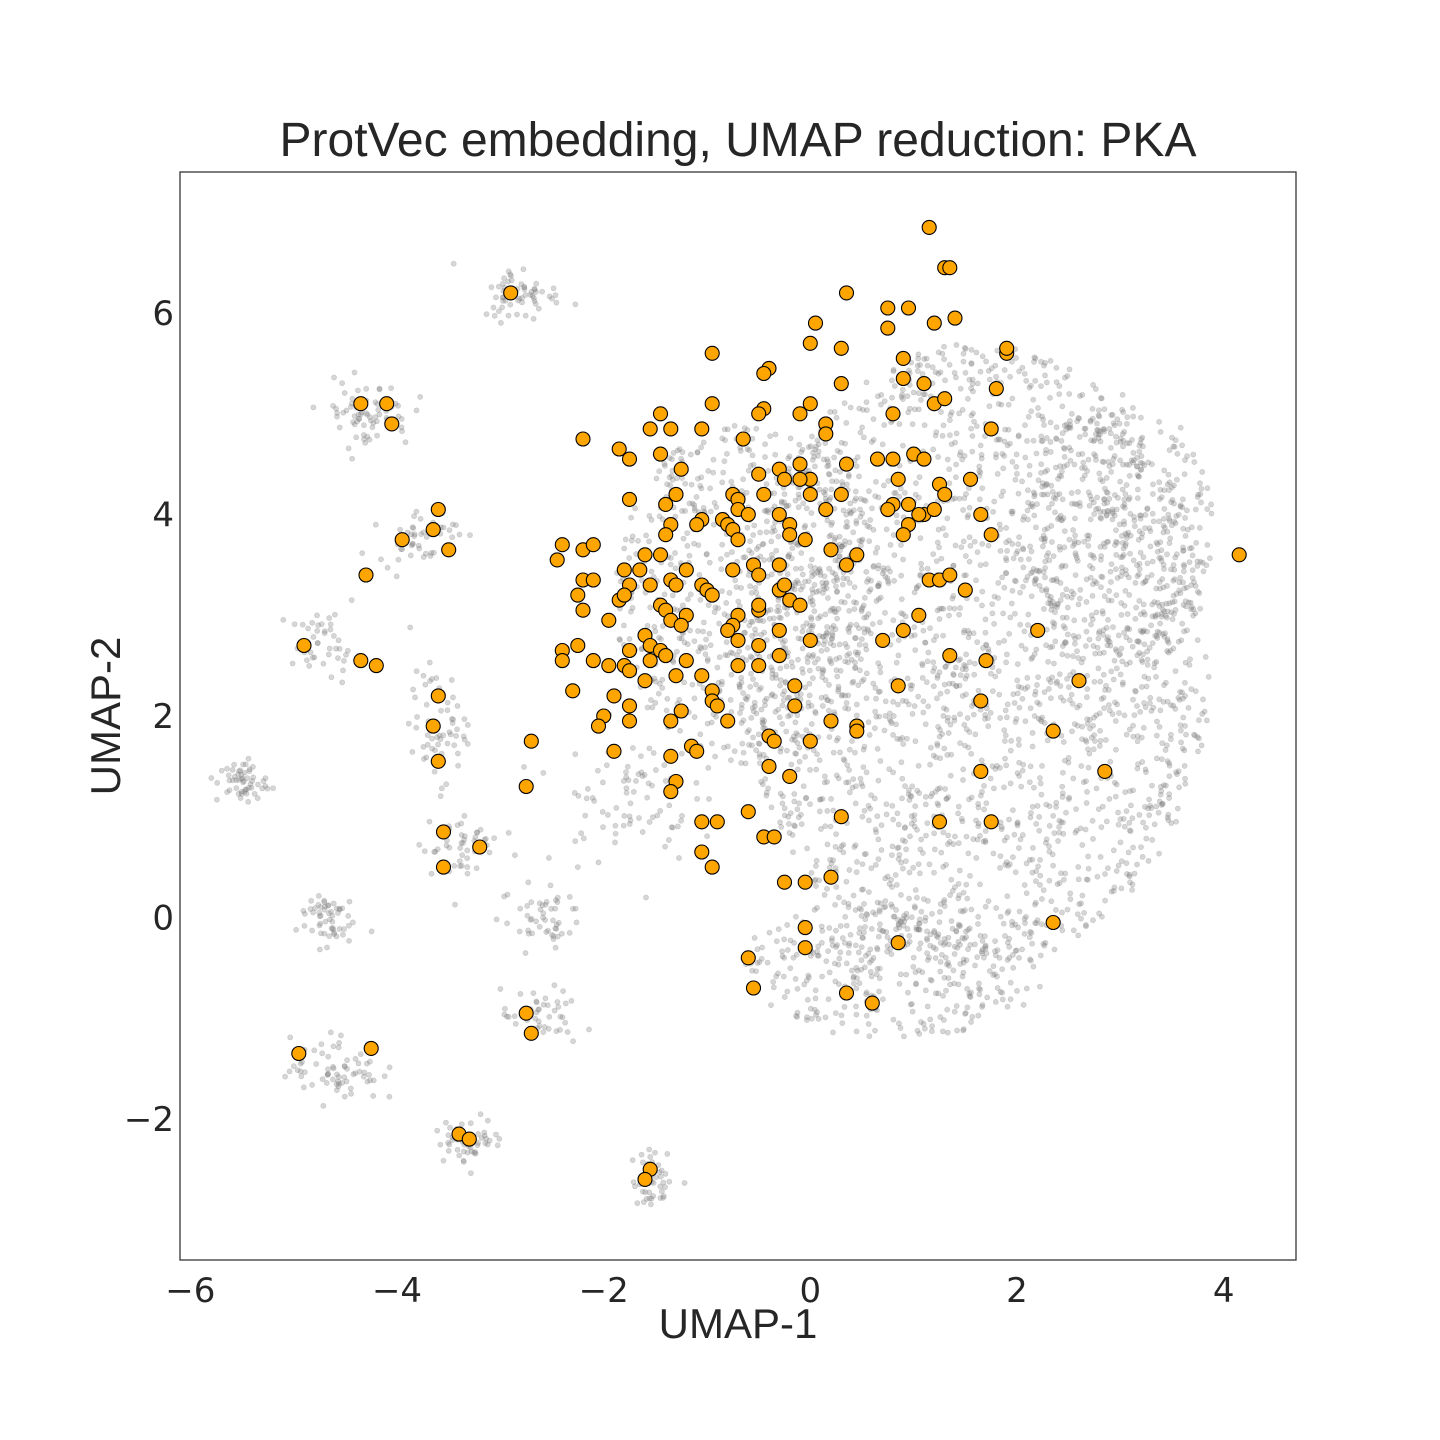 Image resolution: width=1440 pixels, height=1440 pixels. I want to click on x-tick-label: −4, so click(397, 1291).